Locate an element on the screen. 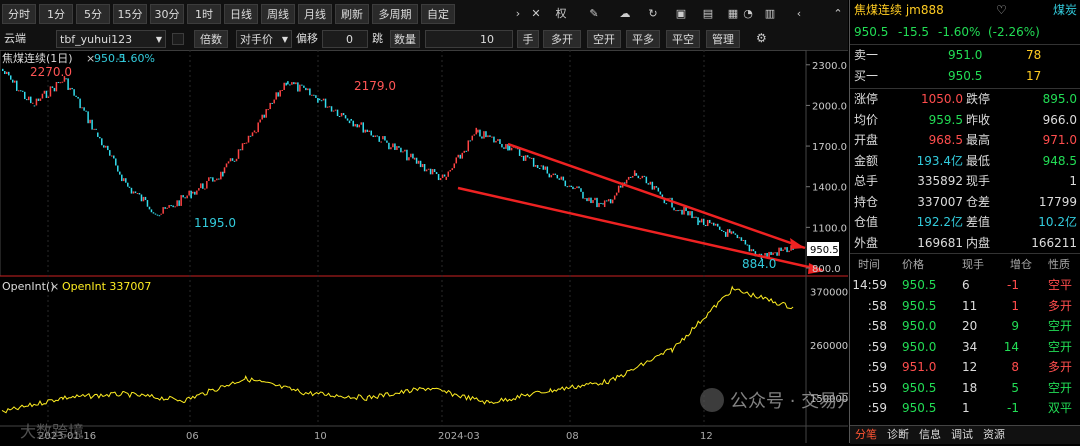  period-button: 刷新 is located at coordinates (352, 14).